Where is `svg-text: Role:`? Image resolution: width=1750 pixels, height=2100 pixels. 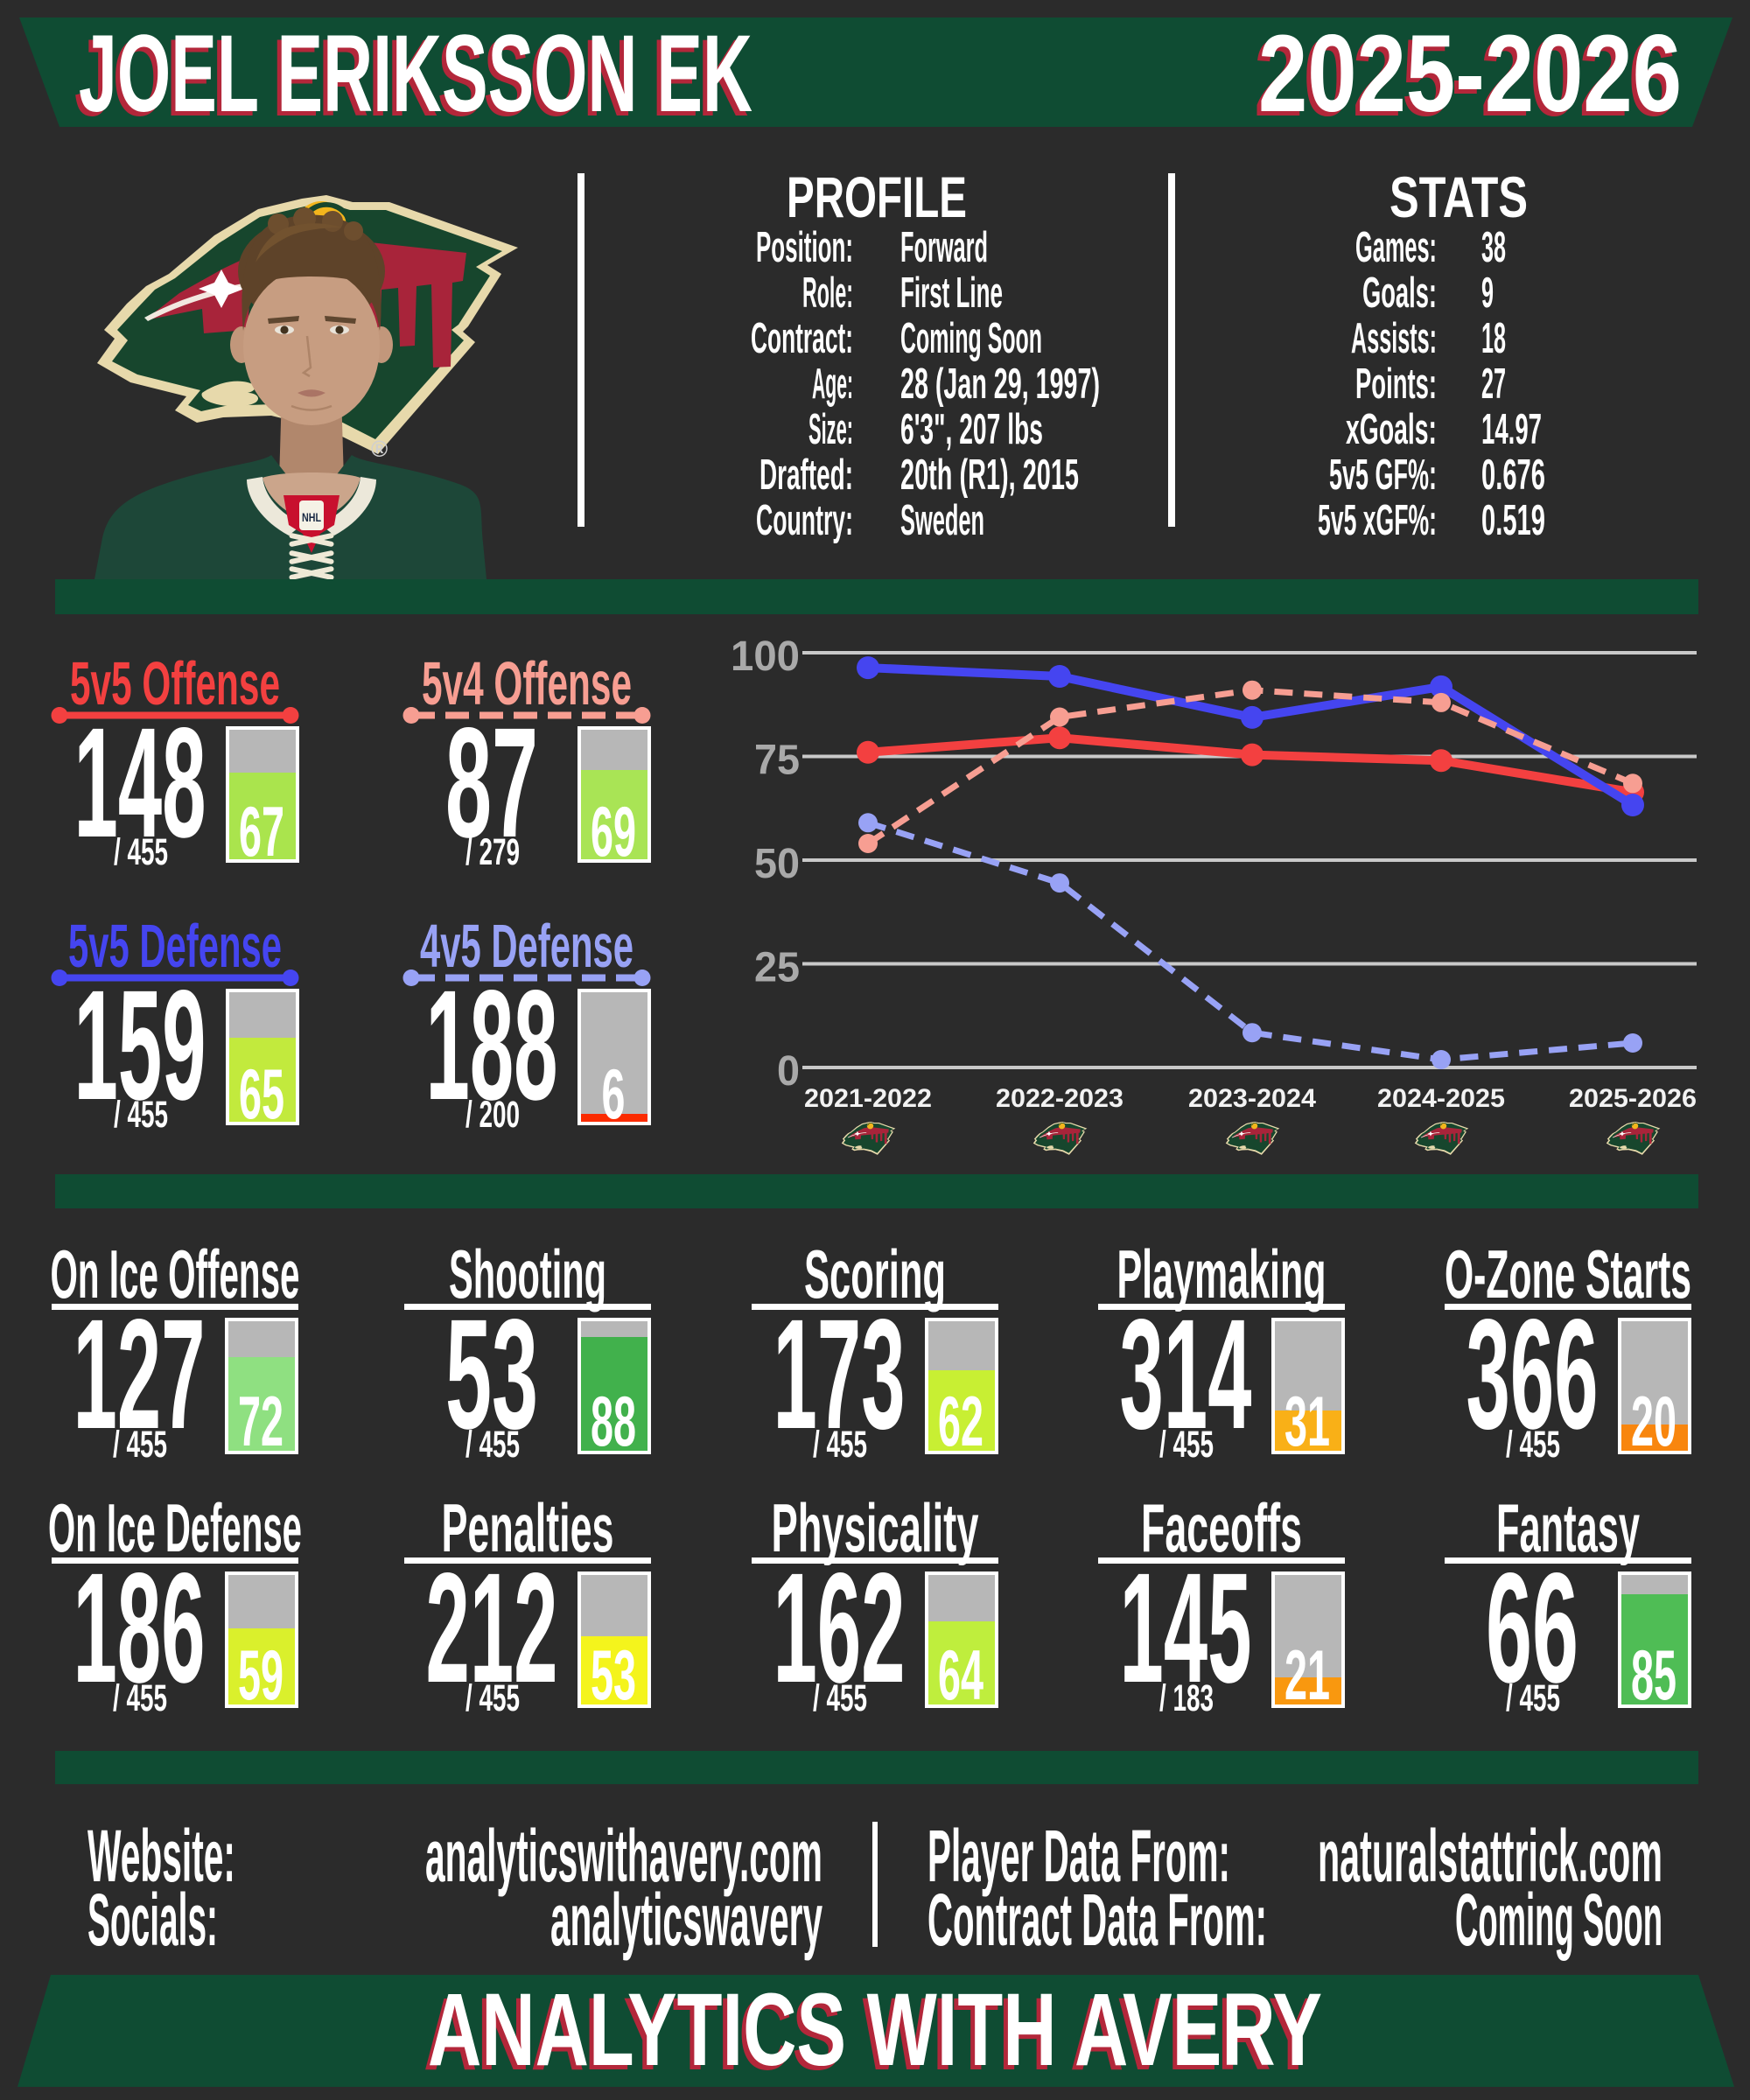 svg-text: Role: is located at coordinates (827, 293).